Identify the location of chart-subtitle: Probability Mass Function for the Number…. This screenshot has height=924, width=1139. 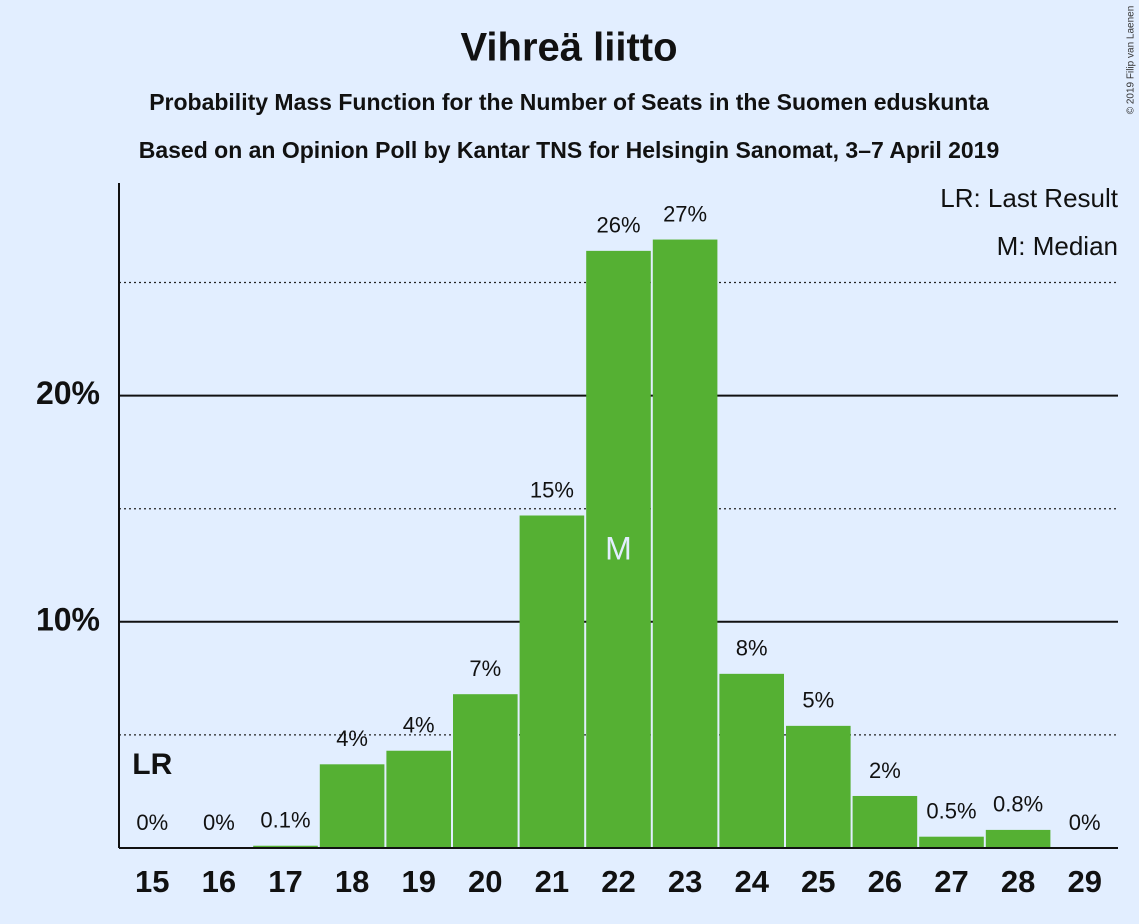
(569, 102).